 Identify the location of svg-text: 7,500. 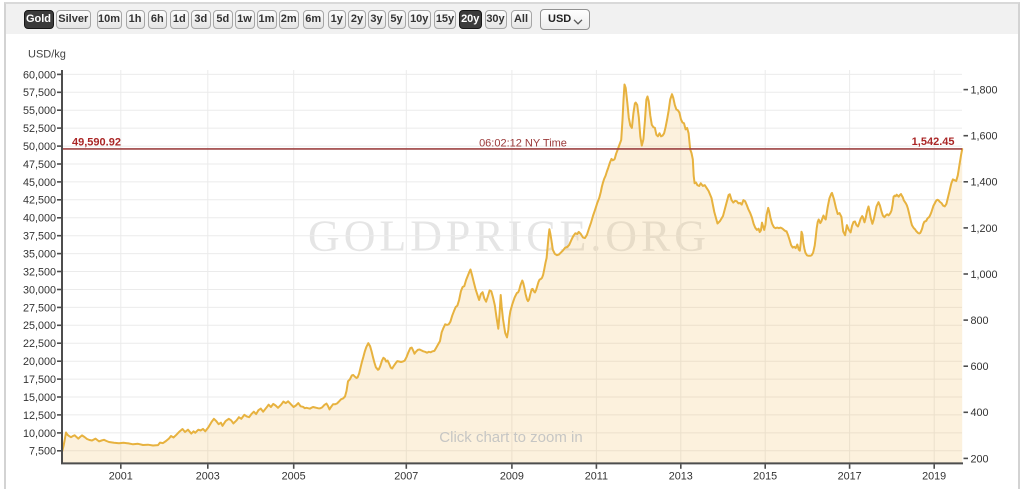
(42, 452).